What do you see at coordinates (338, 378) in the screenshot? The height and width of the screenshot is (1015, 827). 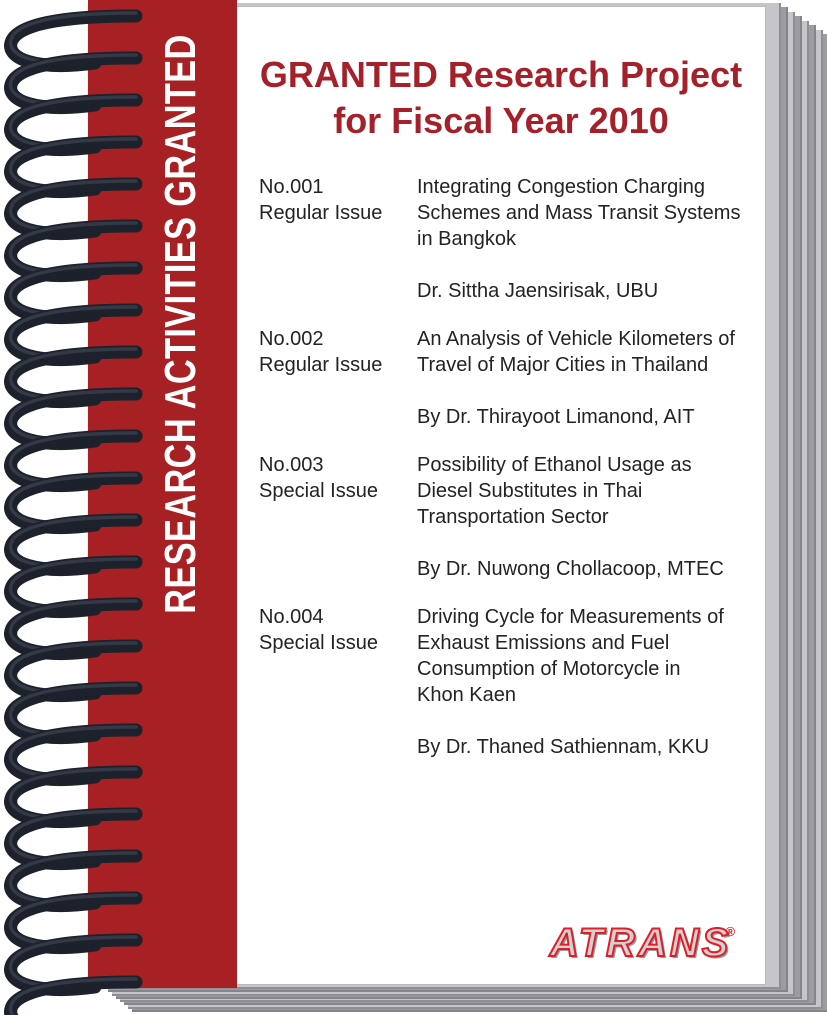 I see `entry-label: No.002 Regular Issue` at bounding box center [338, 378].